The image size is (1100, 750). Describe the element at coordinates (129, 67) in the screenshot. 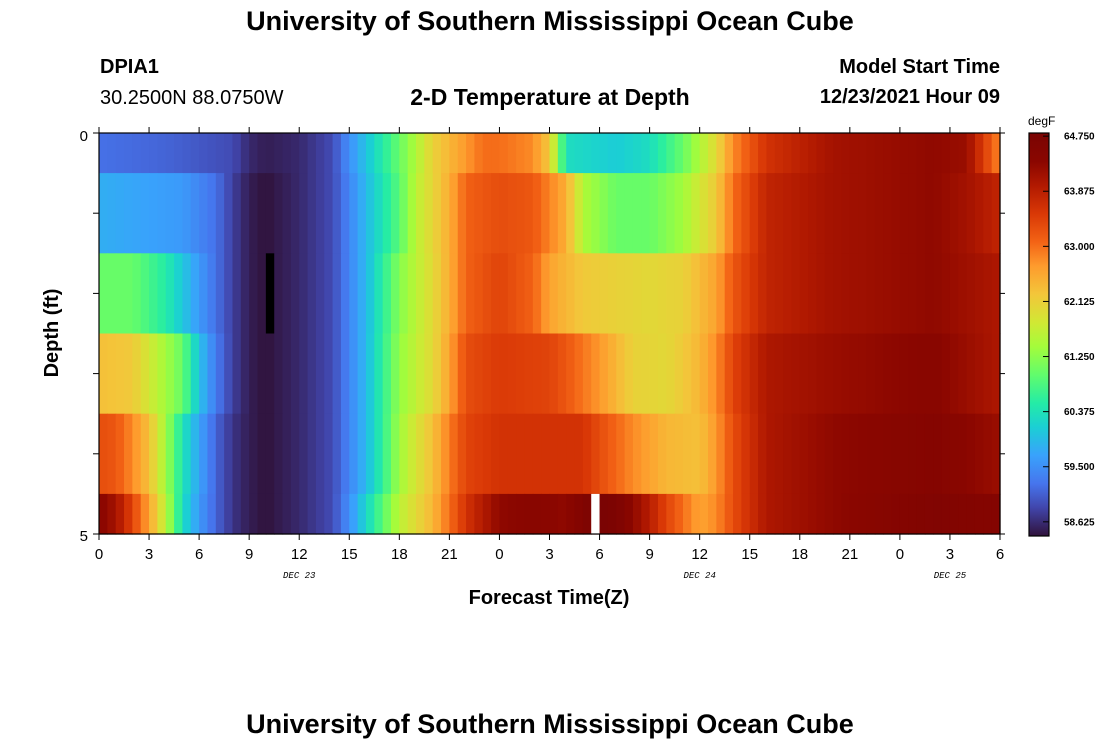

I see `station-id: DPIA1` at that location.